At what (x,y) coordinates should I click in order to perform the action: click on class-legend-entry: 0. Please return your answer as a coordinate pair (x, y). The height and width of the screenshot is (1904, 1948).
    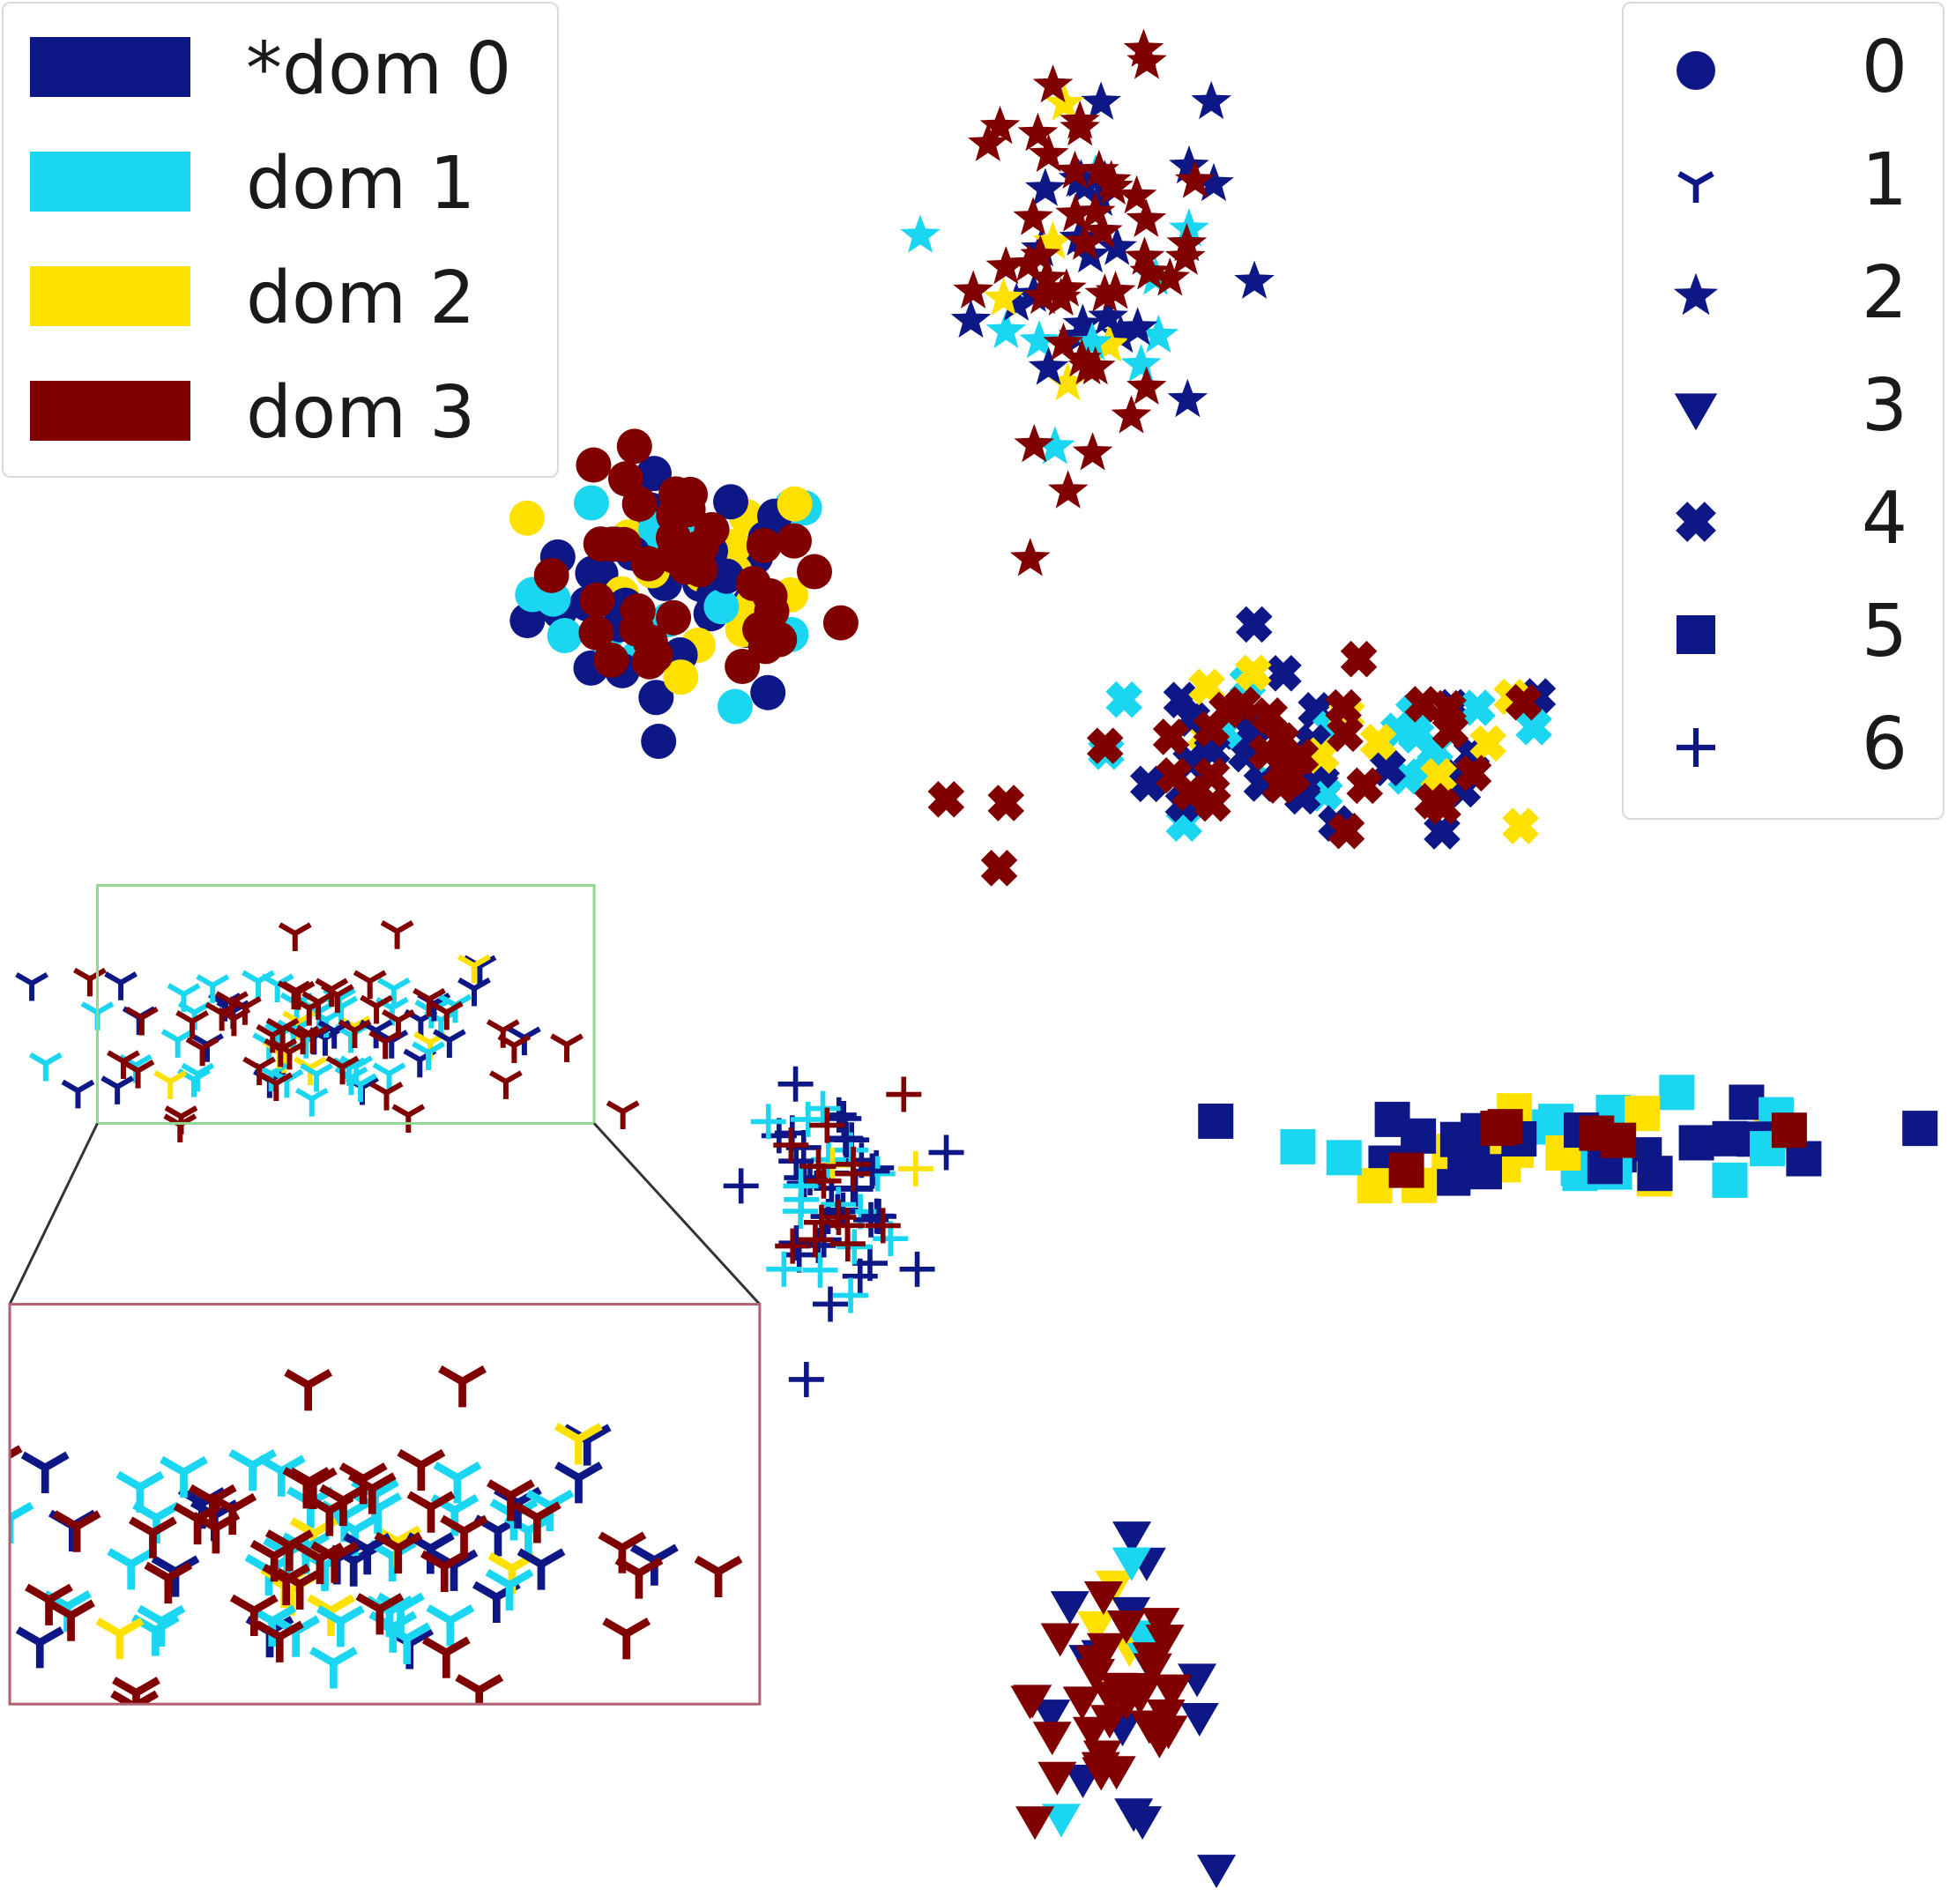
    Looking at the image, I should click on (1783, 68).